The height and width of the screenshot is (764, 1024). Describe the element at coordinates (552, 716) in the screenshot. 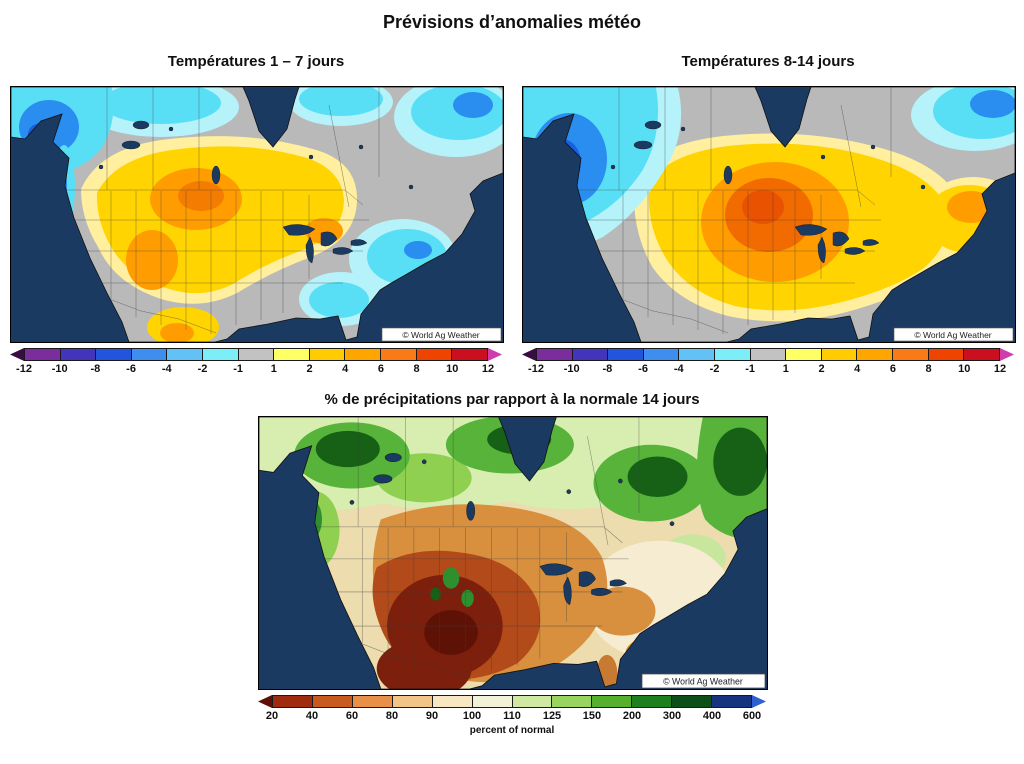

I see `legend-tick-label: 125` at that location.